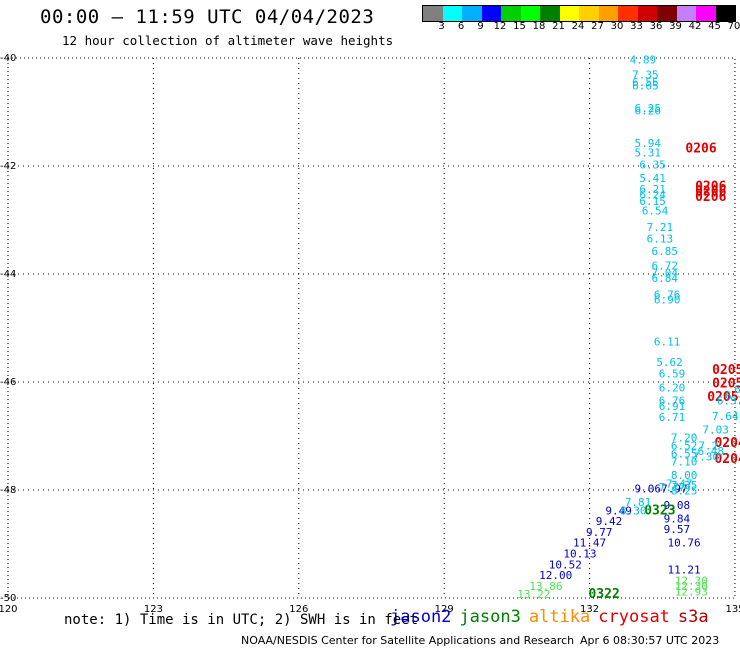 The width and height of the screenshot is (740, 650). I want to click on data-point-label: 9.49, so click(618, 510).